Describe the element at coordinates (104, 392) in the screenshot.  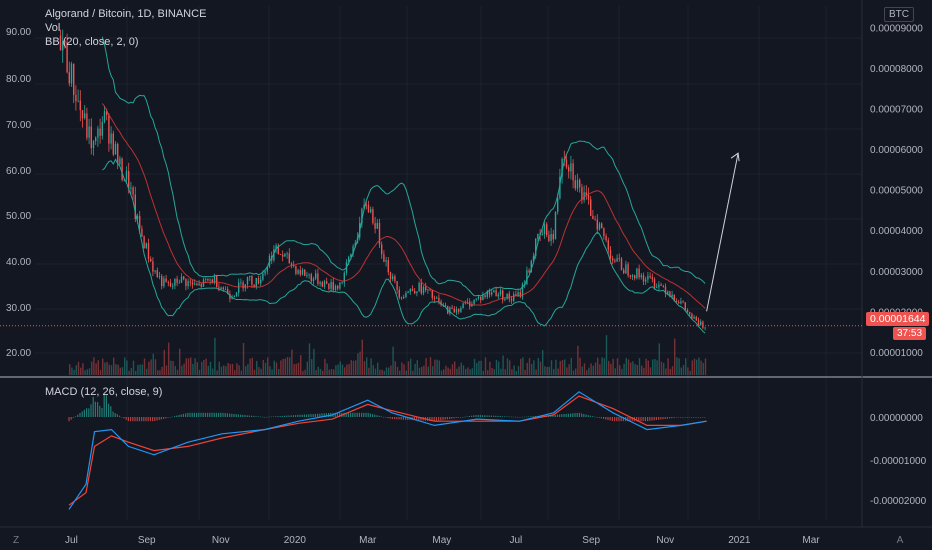
I see `legend-macd: MACD (12, 26, close, 9)` at that location.